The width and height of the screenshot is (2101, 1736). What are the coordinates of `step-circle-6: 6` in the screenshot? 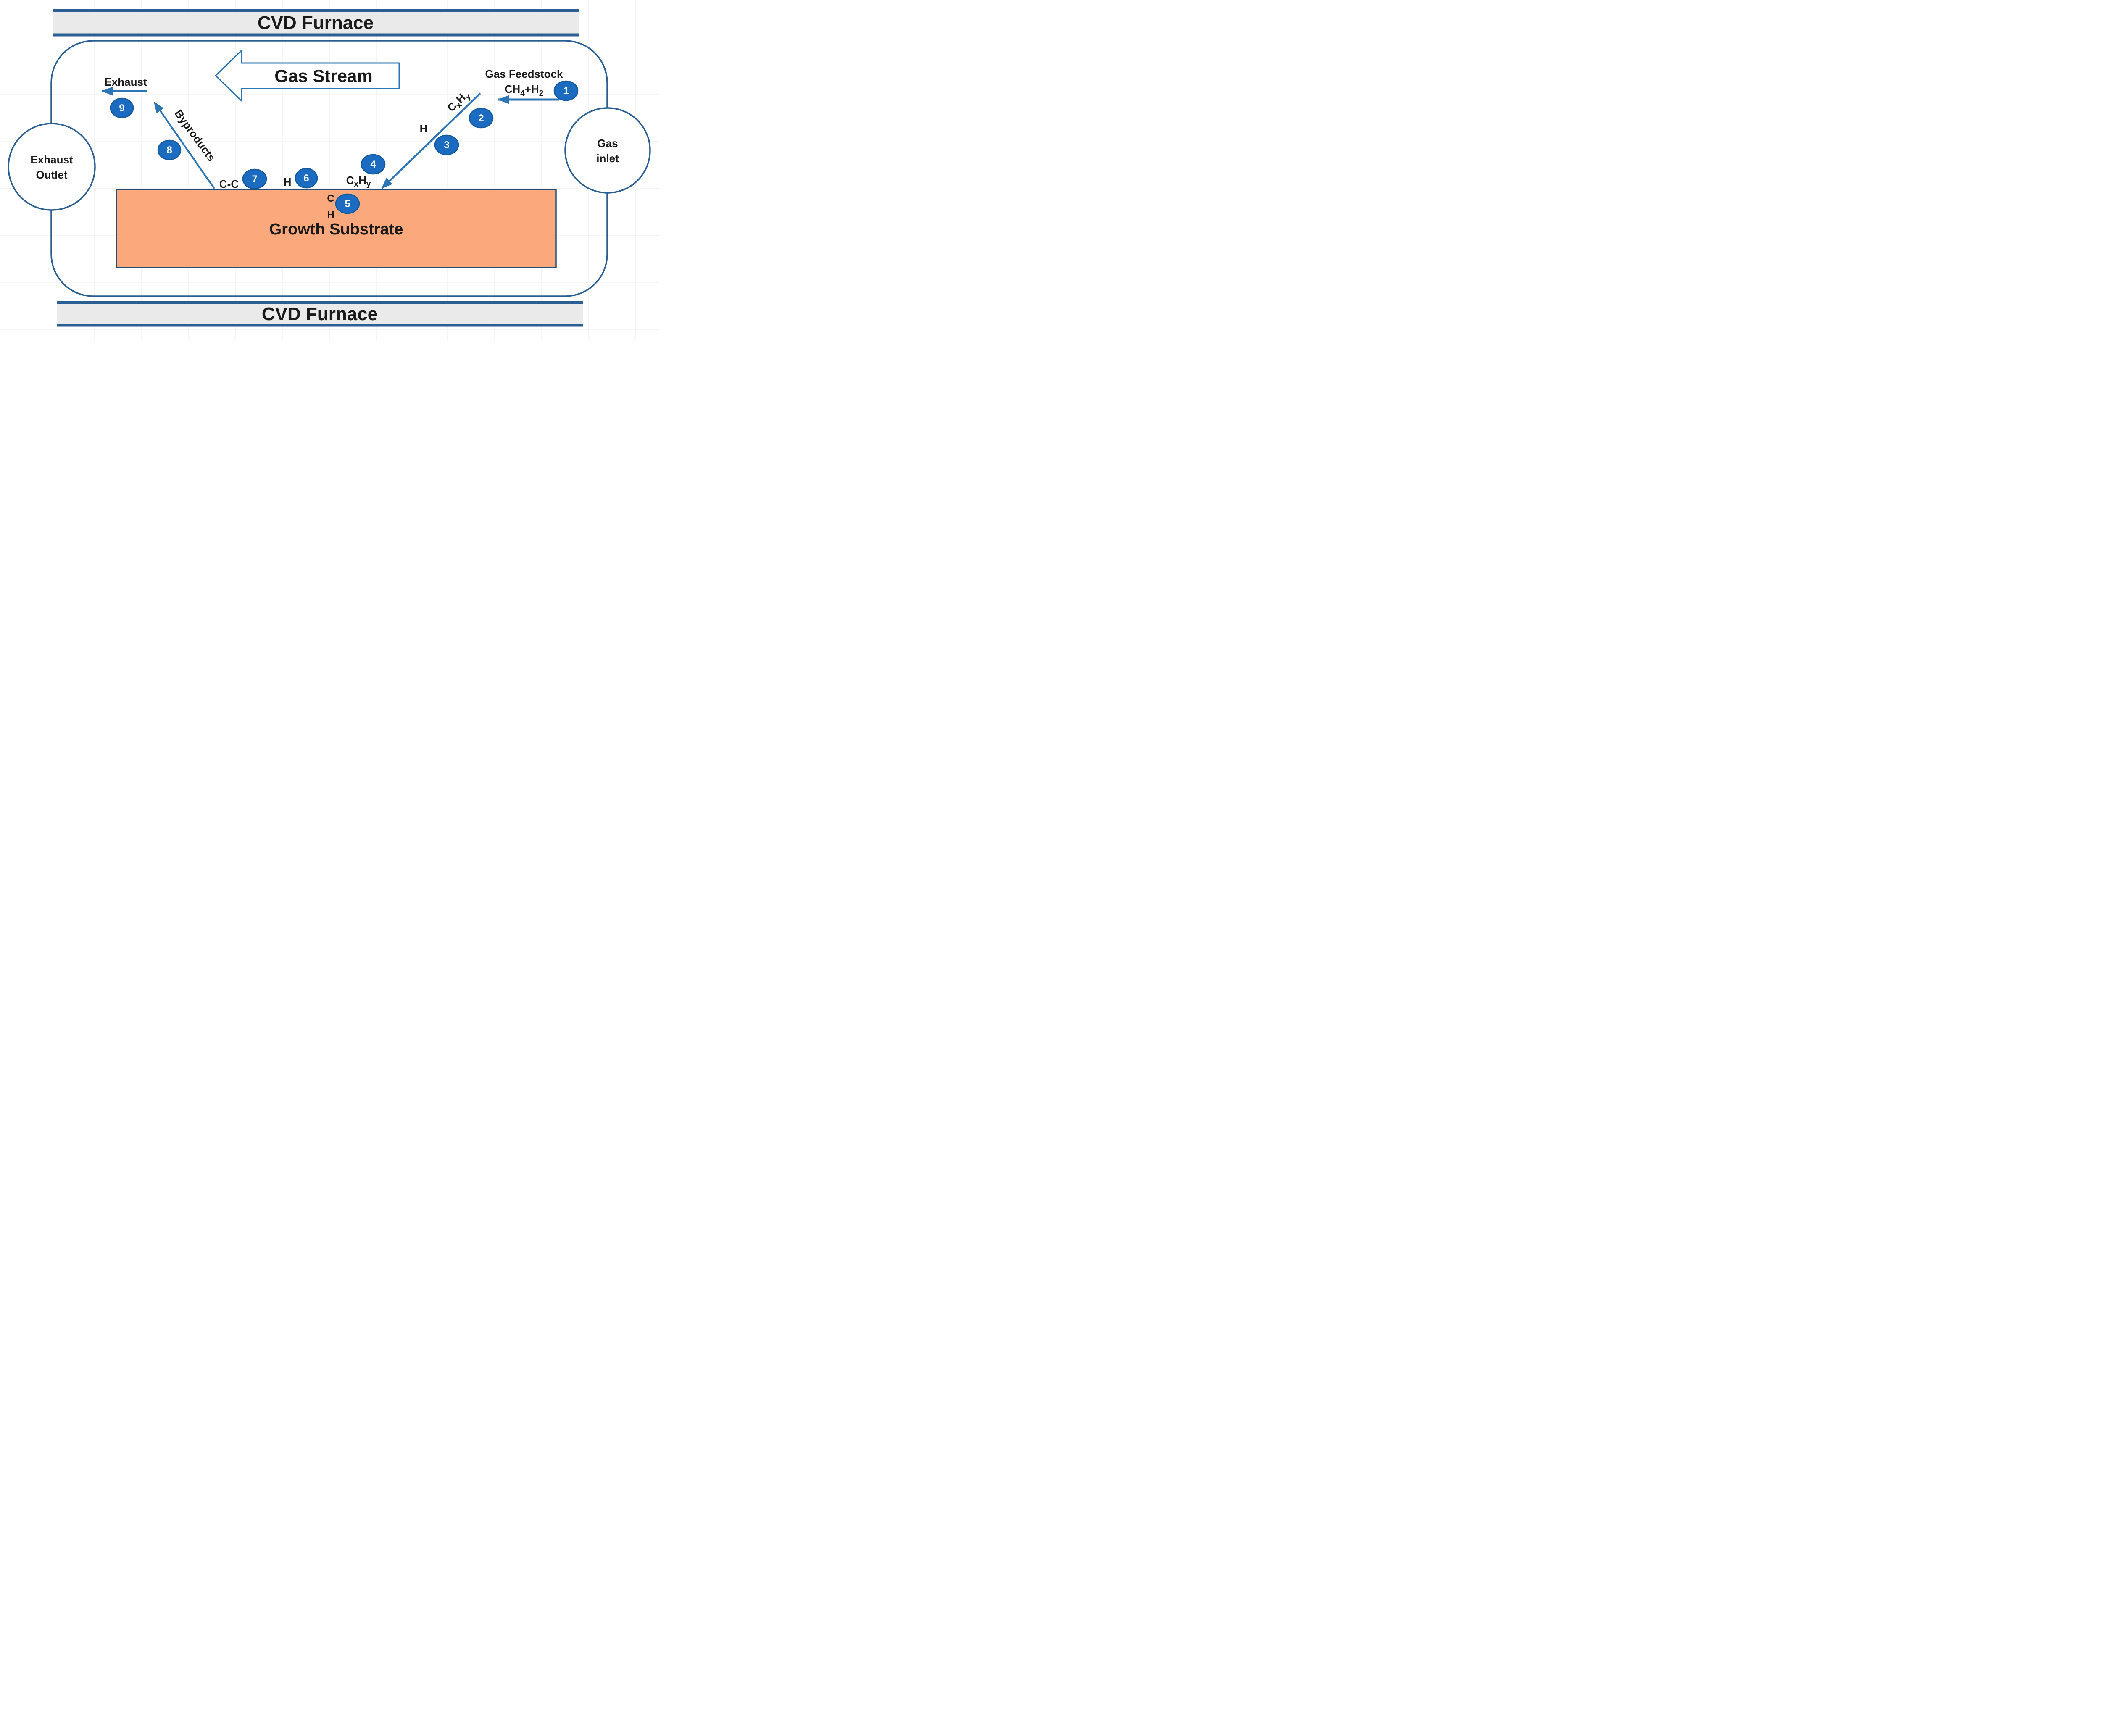 It's located at (306, 178).